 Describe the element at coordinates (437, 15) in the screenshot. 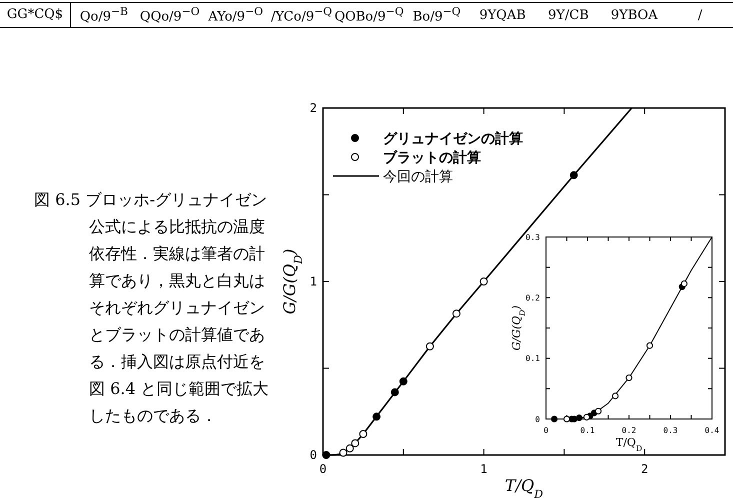

I see `text: Bo/9$^{−Q}$` at that location.